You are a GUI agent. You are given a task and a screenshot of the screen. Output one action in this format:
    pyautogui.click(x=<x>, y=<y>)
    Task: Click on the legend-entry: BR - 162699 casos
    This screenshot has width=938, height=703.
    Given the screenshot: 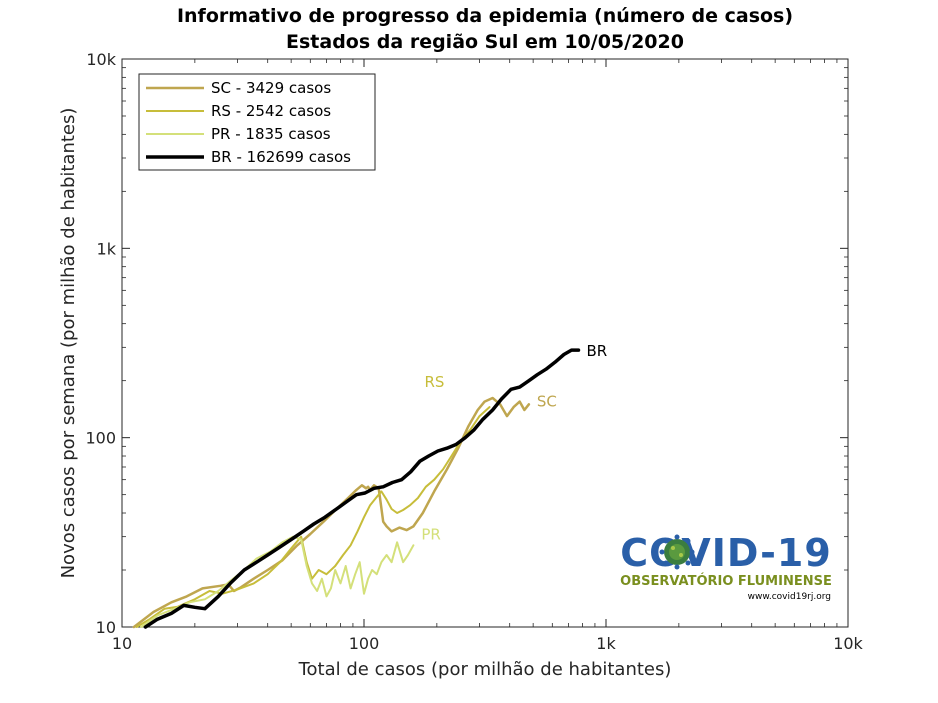 What is the action you would take?
    pyautogui.click(x=281, y=157)
    